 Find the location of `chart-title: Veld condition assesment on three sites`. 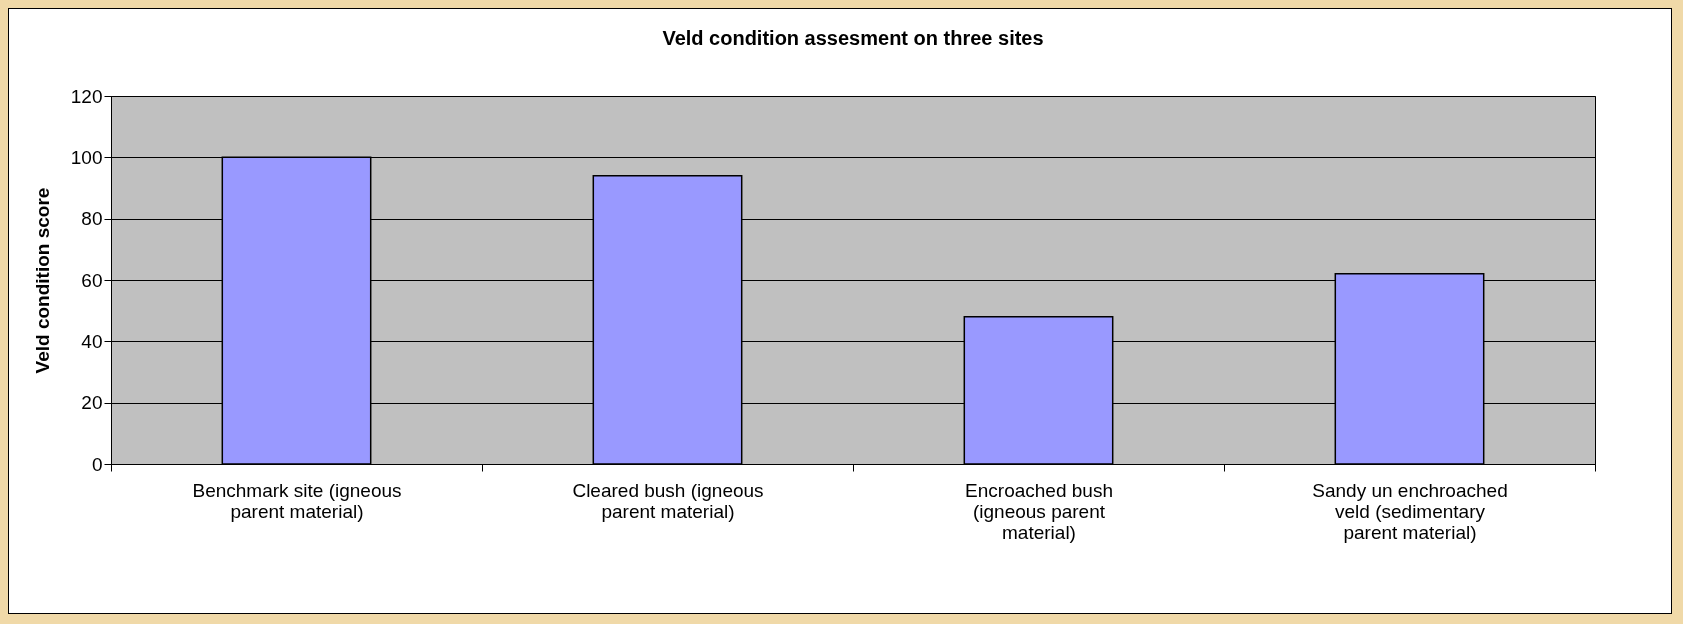

chart-title: Veld condition assesment on three sites is located at coordinates (853, 38).